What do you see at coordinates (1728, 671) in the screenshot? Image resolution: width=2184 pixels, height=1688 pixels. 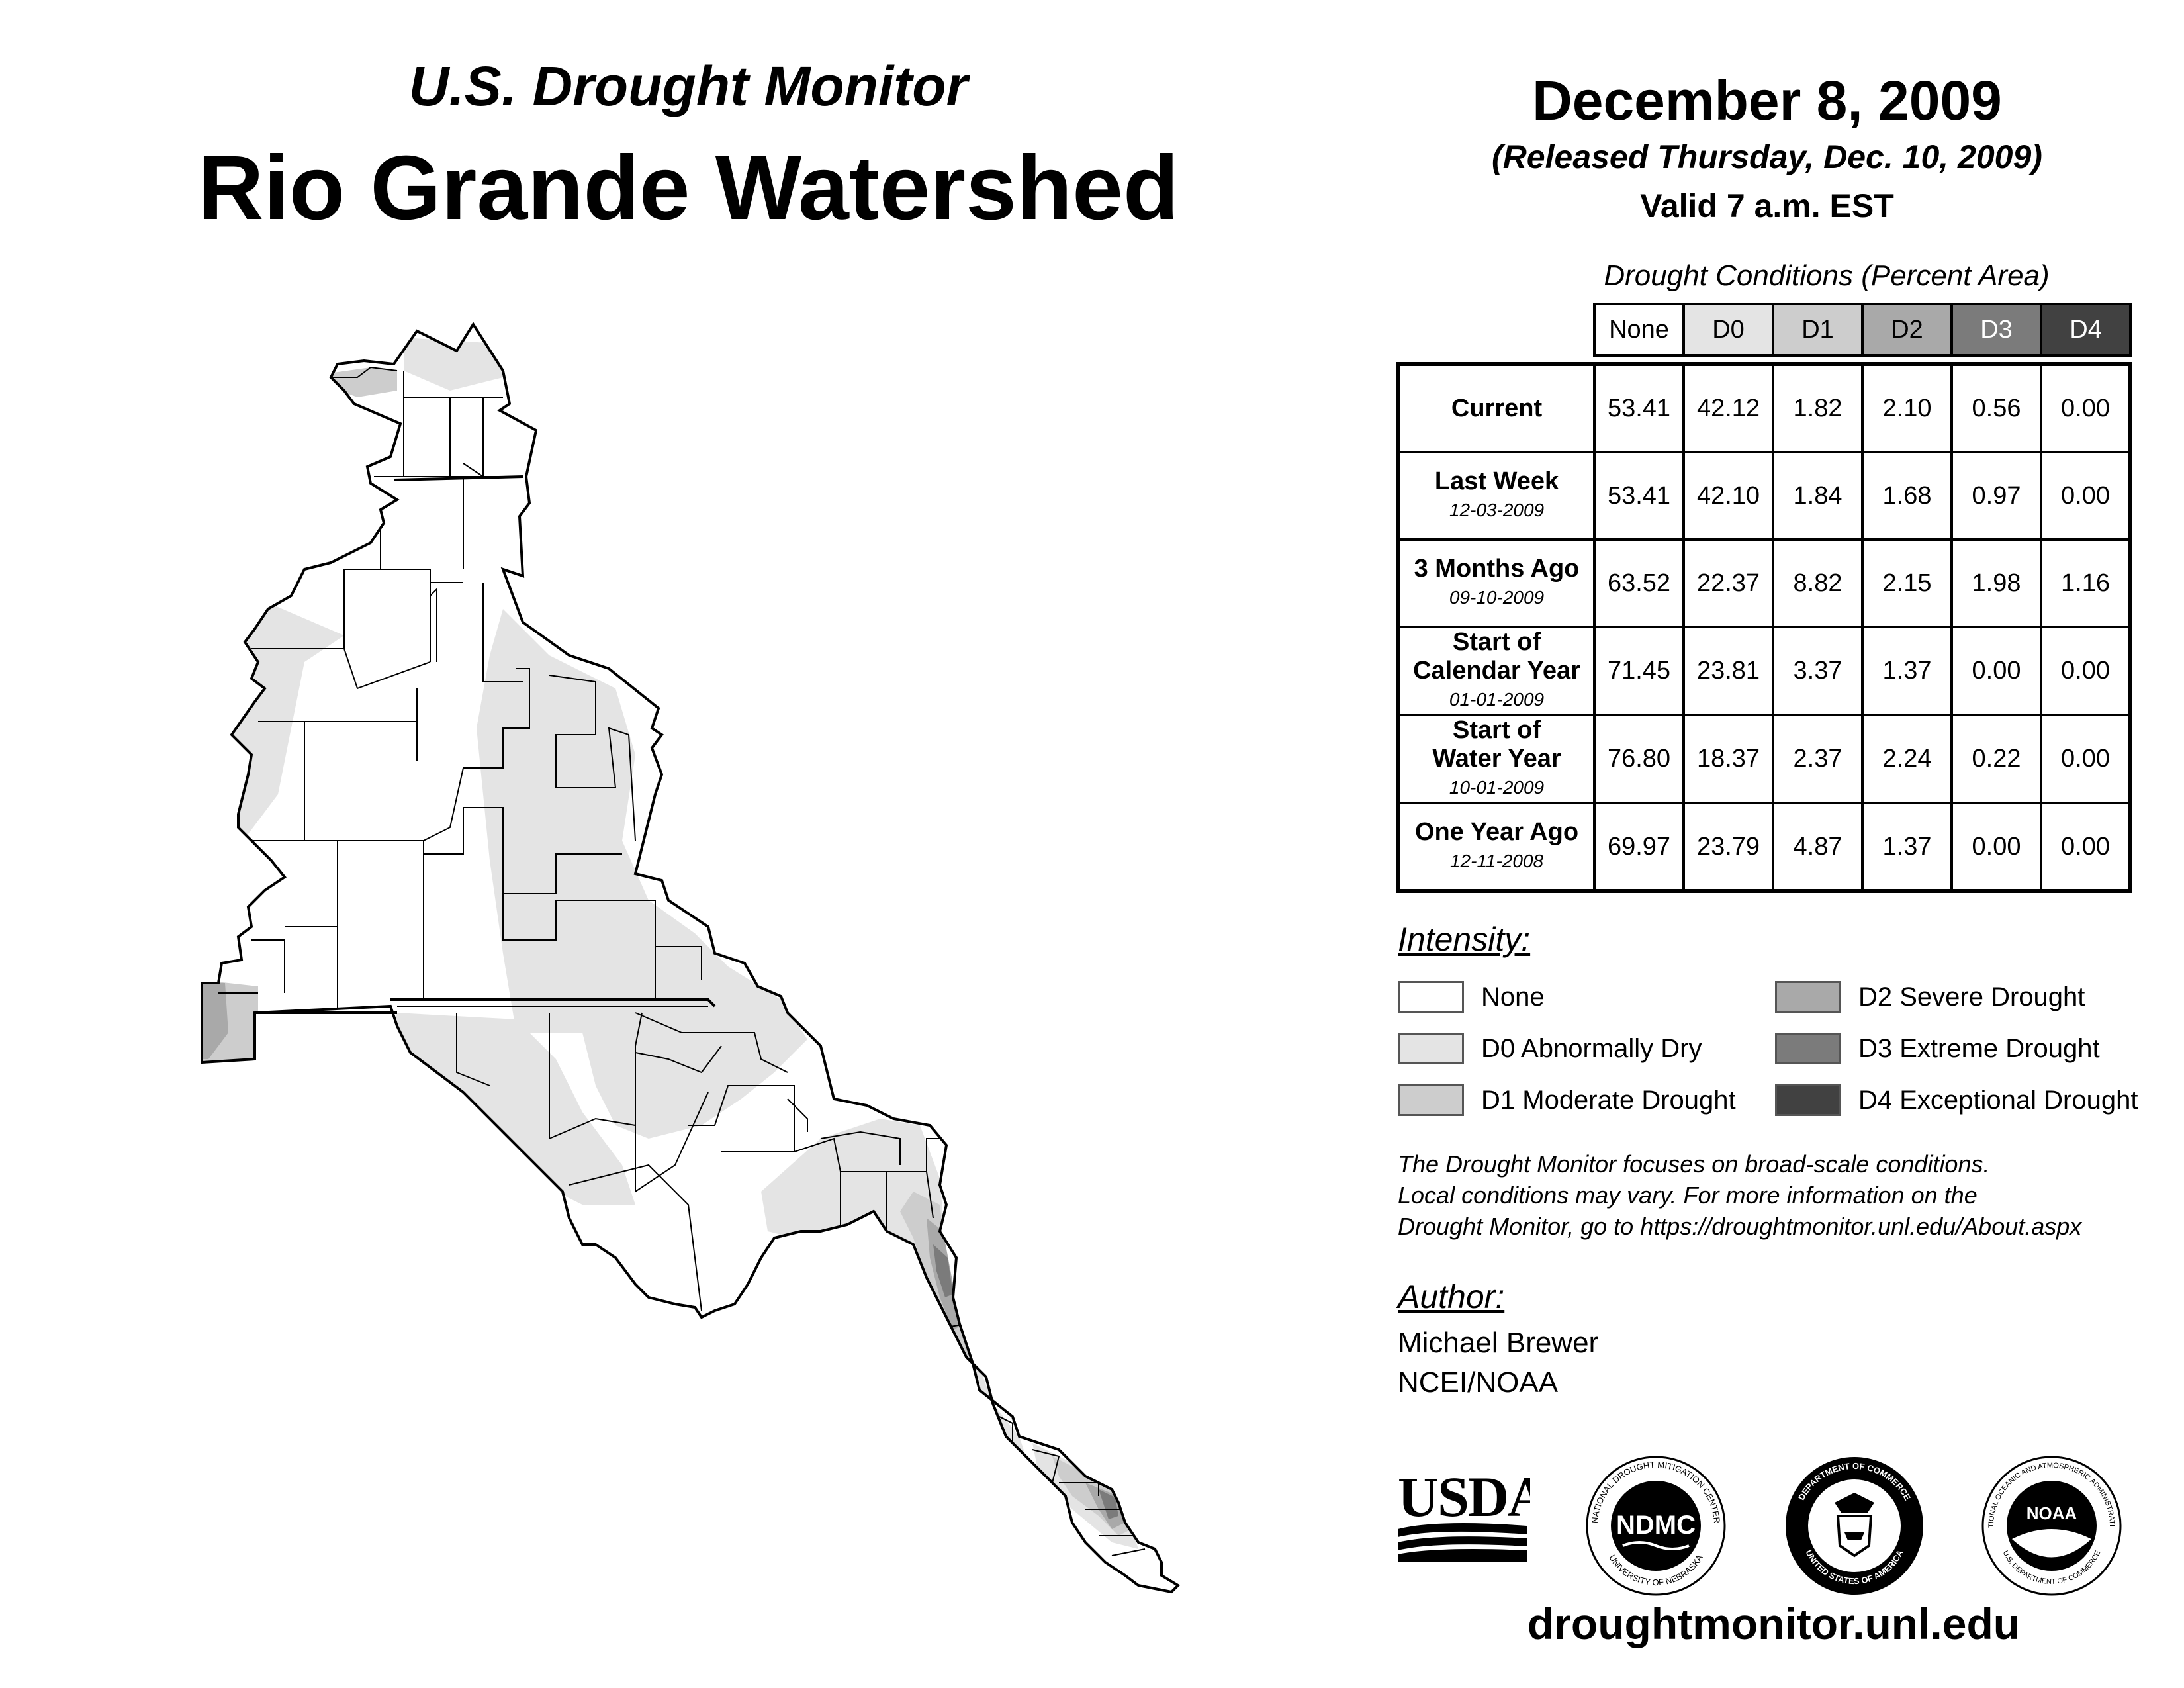 I see `table-cell: 23.81` at bounding box center [1728, 671].